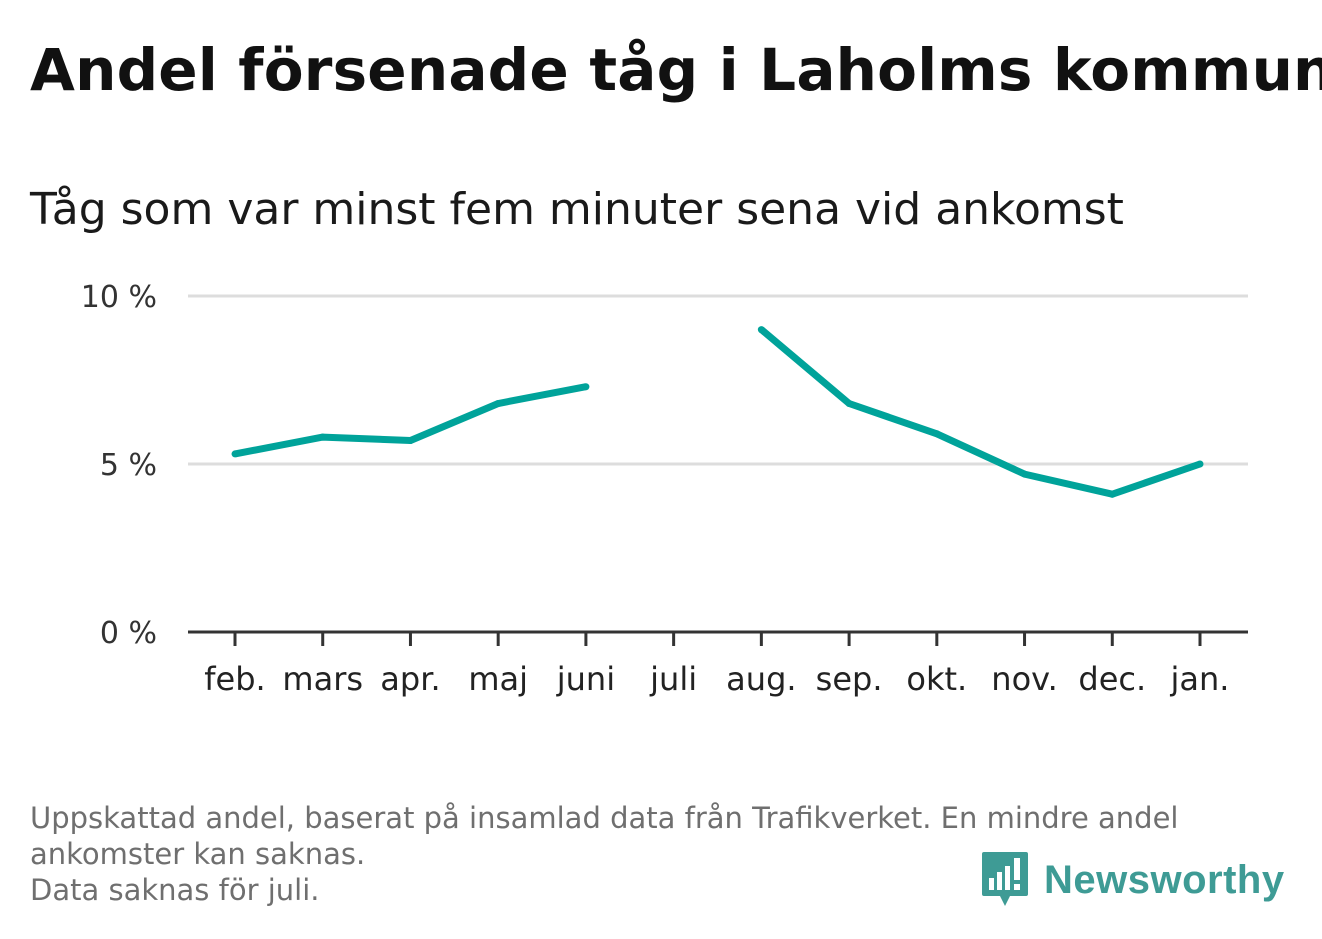 This screenshot has height=939, width=1322. Describe the element at coordinates (1112, 679) in the screenshot. I see `x-tick-label: dec.` at that location.